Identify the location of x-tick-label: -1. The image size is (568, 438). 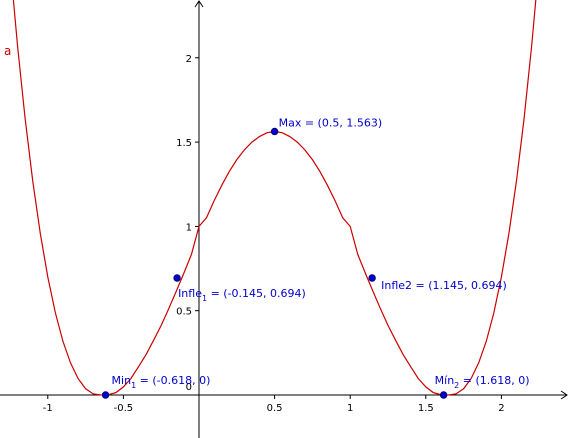
(48, 408).